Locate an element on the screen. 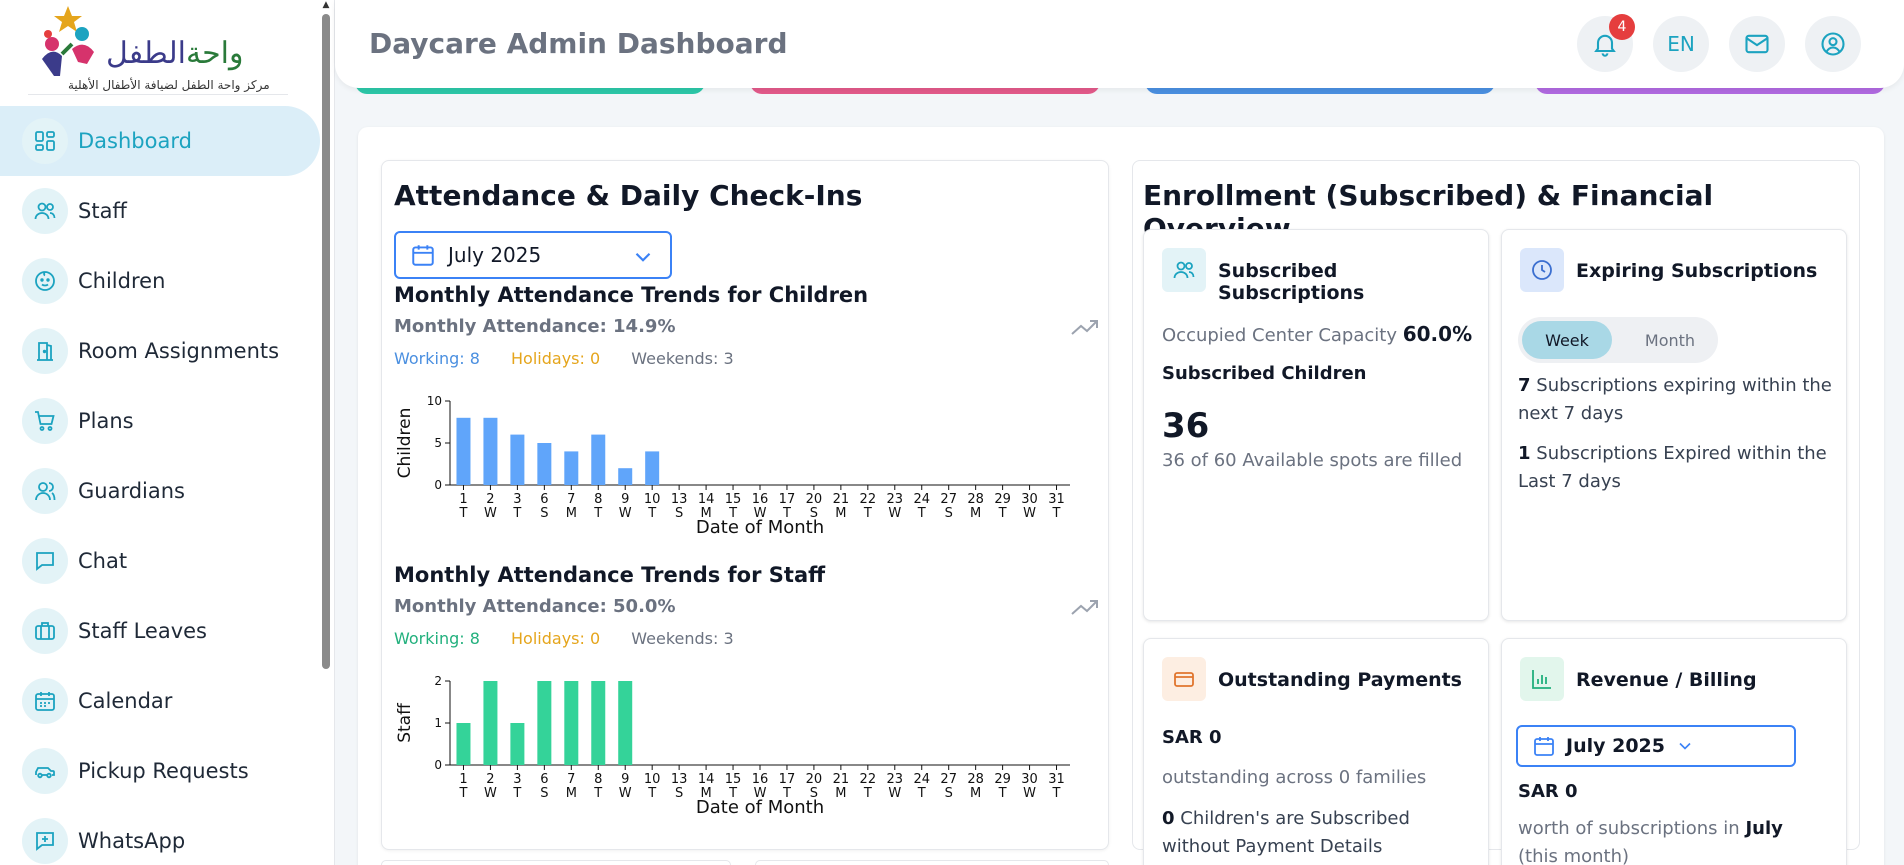 This screenshot has height=865, width=1904. x-tick-label: 1 is located at coordinates (463, 779).